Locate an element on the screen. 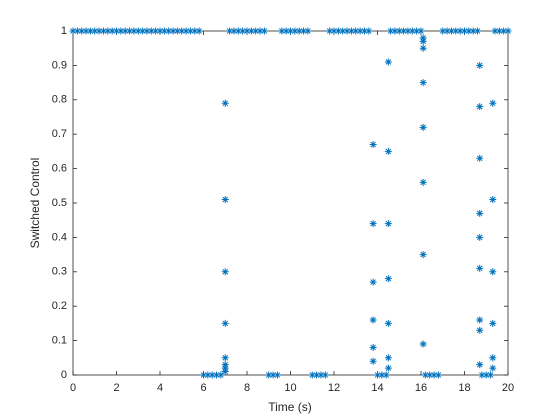 The image size is (560, 420). y-tick-label: 1 is located at coordinates (64, 31).